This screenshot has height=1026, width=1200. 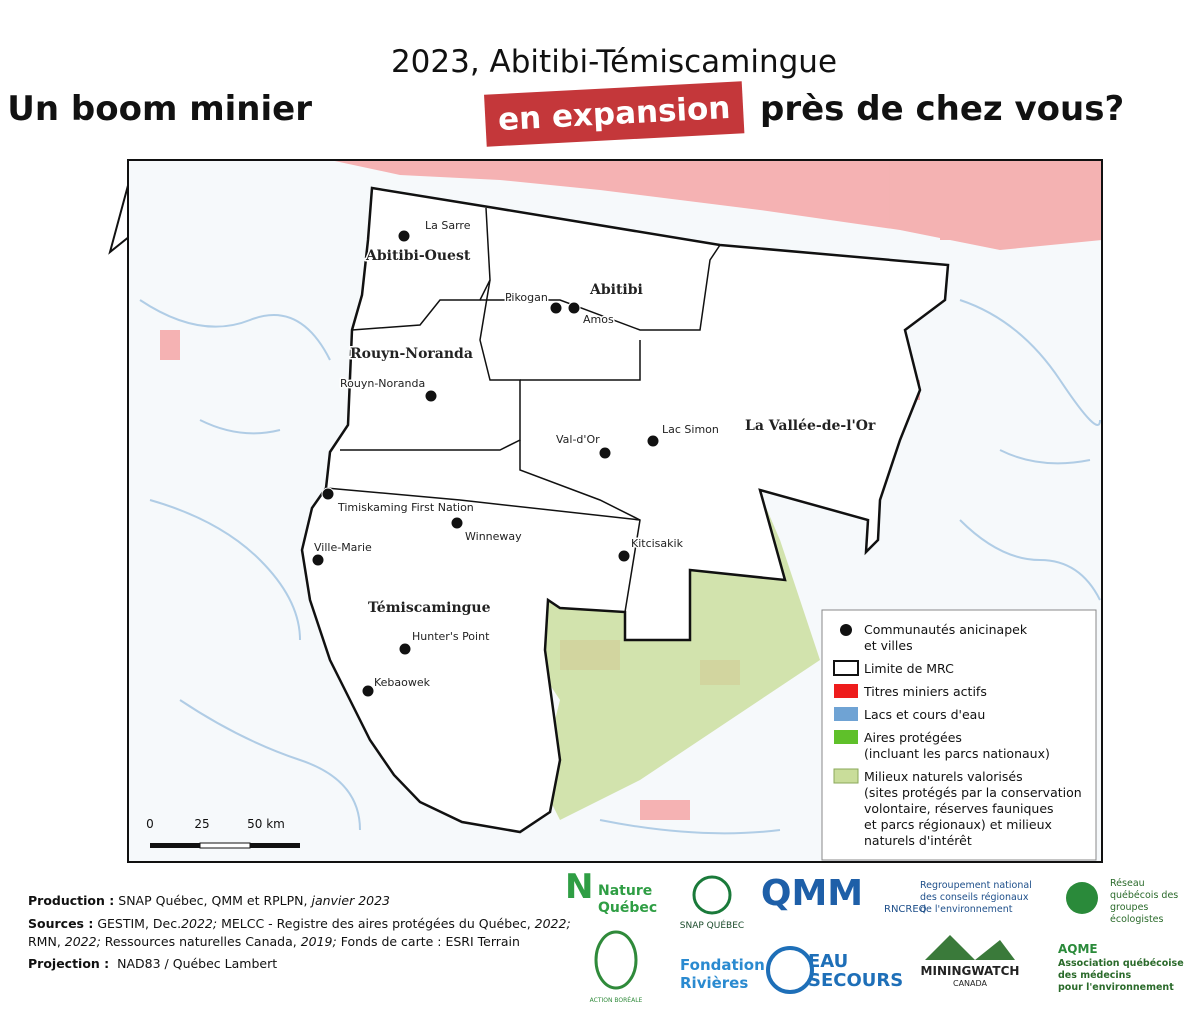 I want to click on mrc-label: Abitibi, so click(x=616, y=290).